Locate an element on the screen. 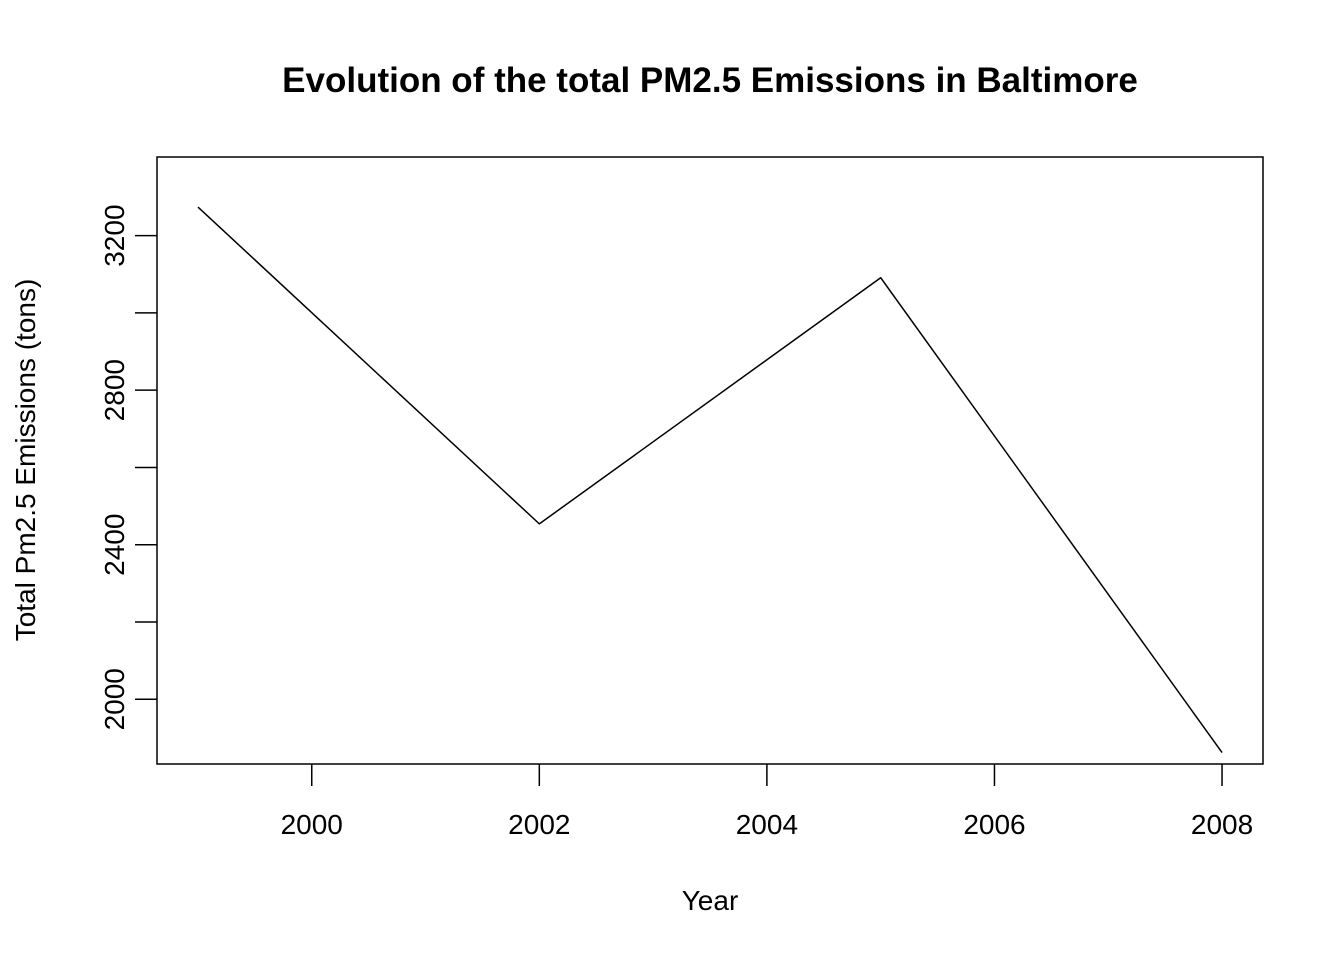  y-tick-label: 2000 is located at coordinates (114, 699).